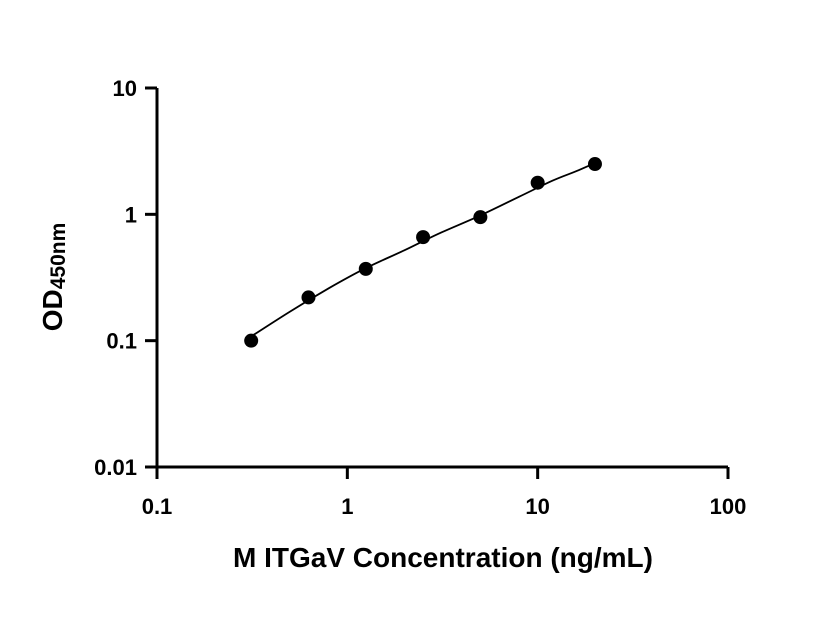 Image resolution: width=816 pixels, height=640 pixels. Describe the element at coordinates (728, 506) in the screenshot. I see `x-tick-label: 100` at that location.